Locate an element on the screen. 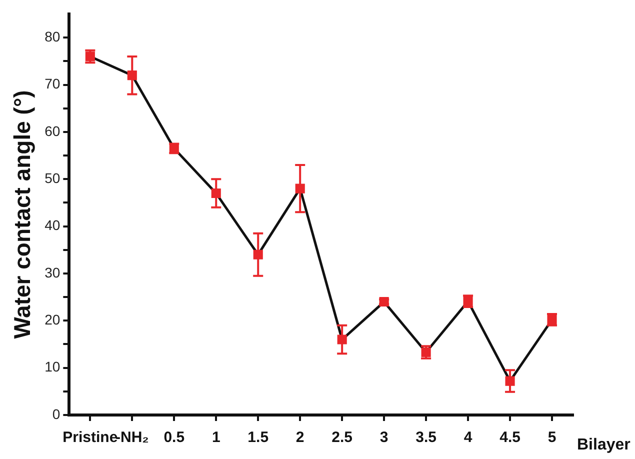 The height and width of the screenshot is (459, 635). x-tick-label: 5 is located at coordinates (552, 437).